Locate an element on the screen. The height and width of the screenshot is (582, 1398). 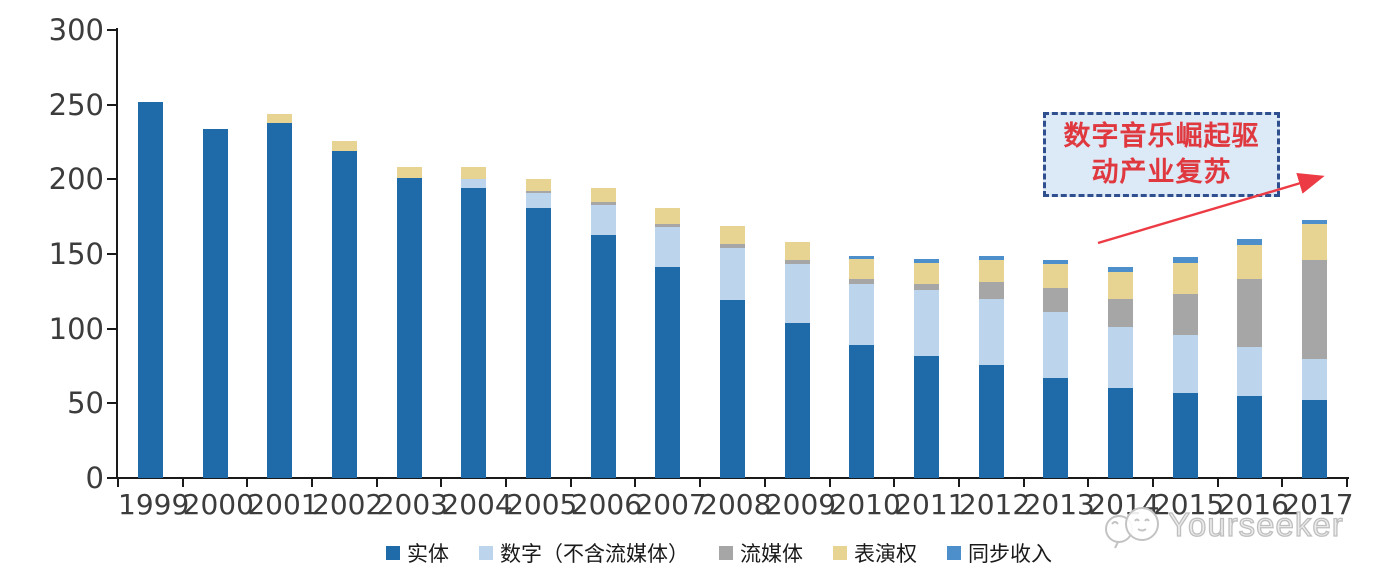
chart-legend: 实体 数字（不含流媒体） 流媒体 表演权 同步收入 is located at coordinates (699, 553).